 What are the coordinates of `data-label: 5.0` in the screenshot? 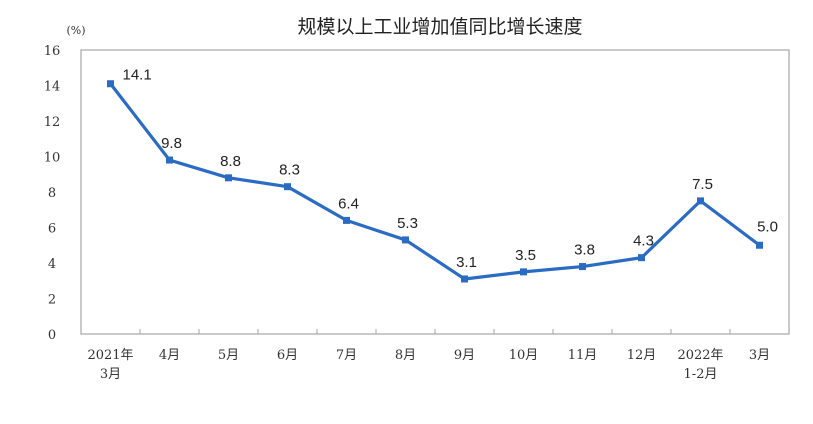 It's located at (767, 226).